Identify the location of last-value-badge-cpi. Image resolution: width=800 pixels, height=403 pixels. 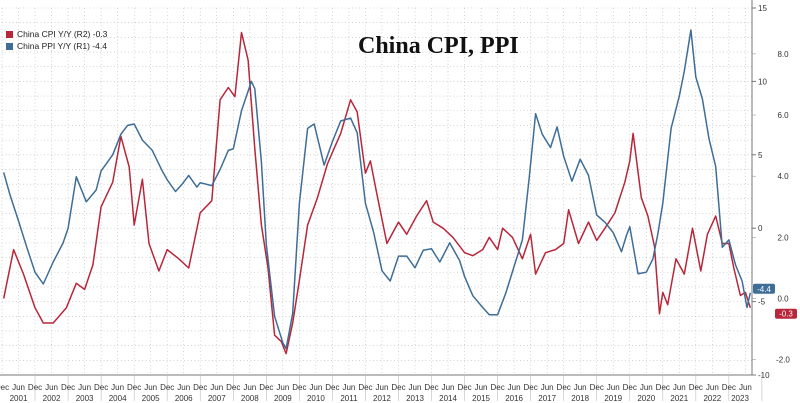
(786, 313).